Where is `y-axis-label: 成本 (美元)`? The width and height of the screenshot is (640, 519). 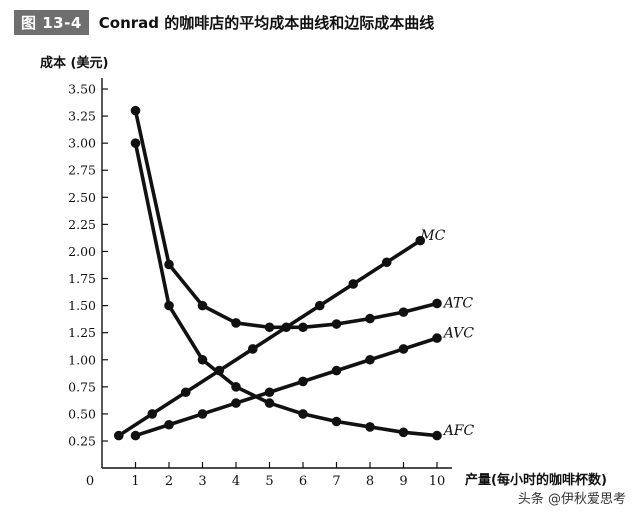
y-axis-label: 成本 (美元) is located at coordinates (74, 63).